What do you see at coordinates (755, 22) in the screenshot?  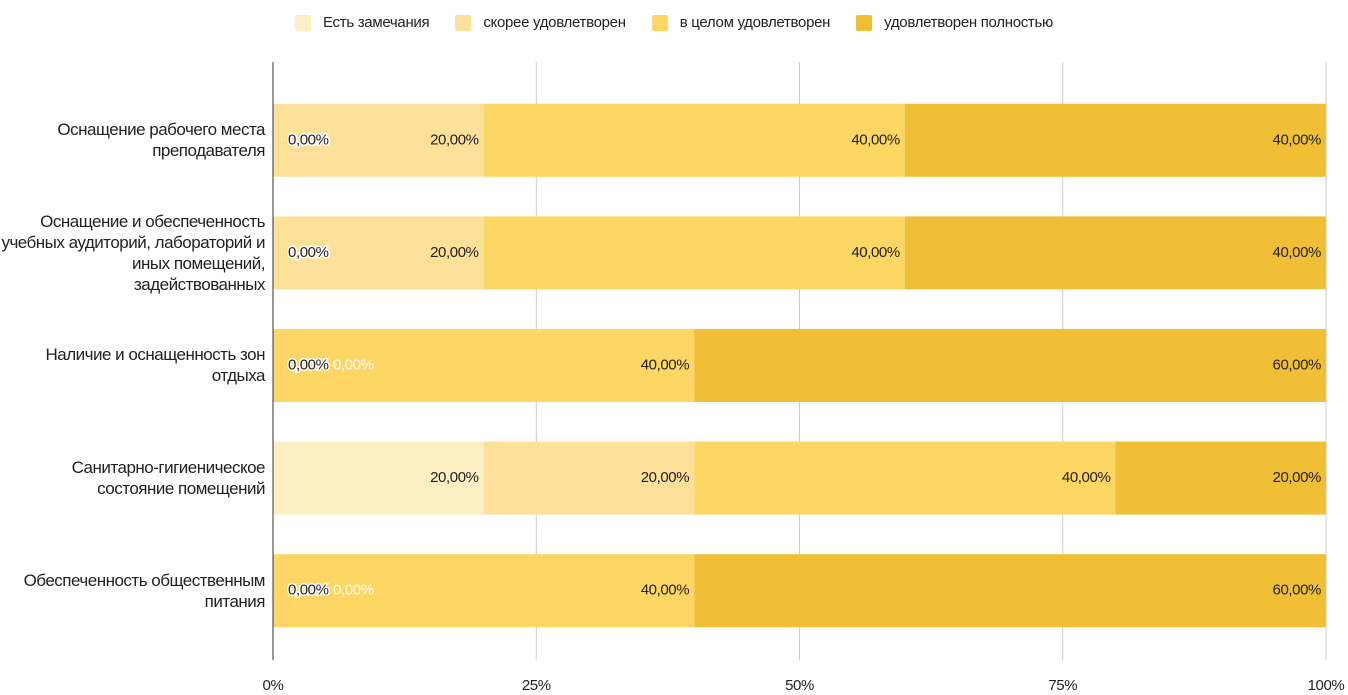 I see `legend-label: в целом удовлетворен` at bounding box center [755, 22].